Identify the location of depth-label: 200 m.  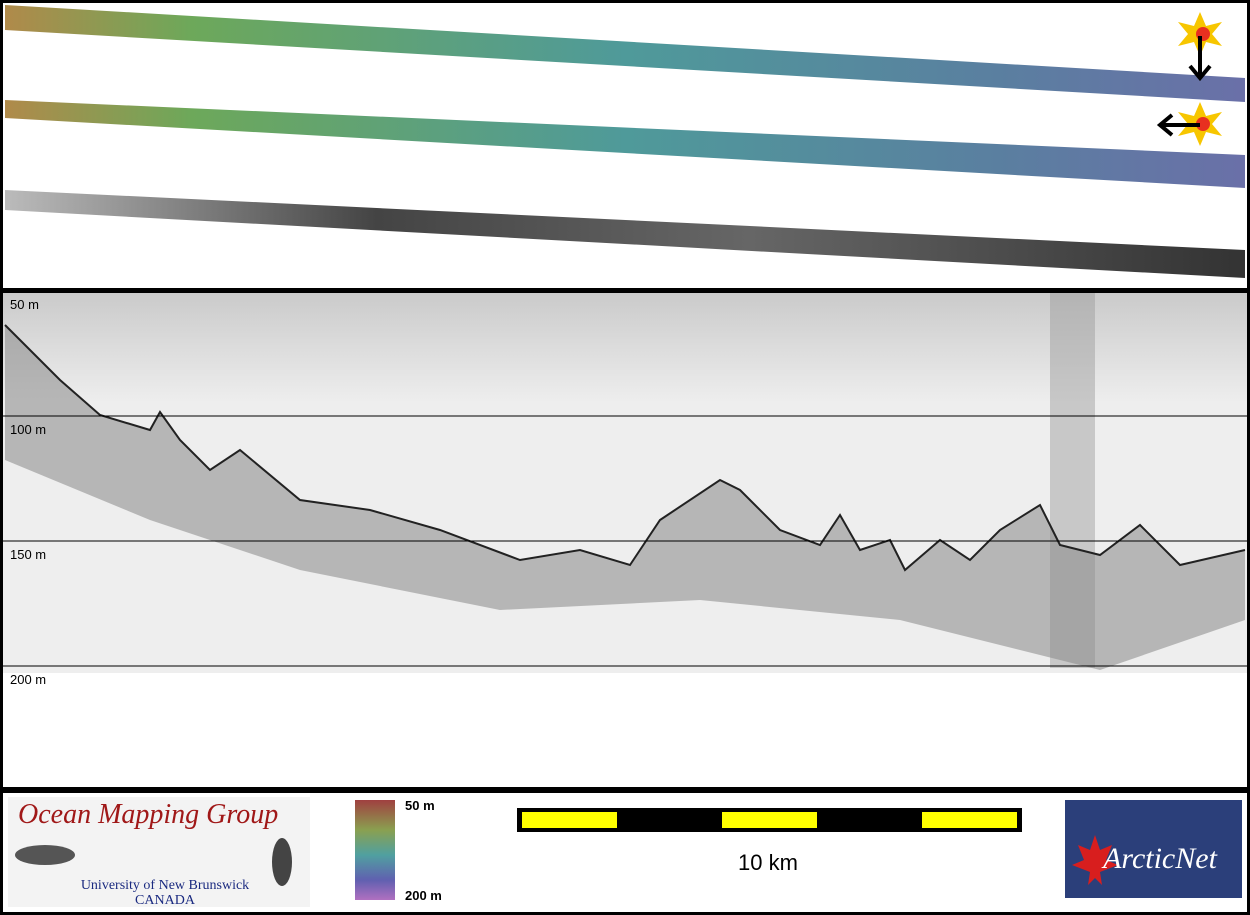
(28, 679).